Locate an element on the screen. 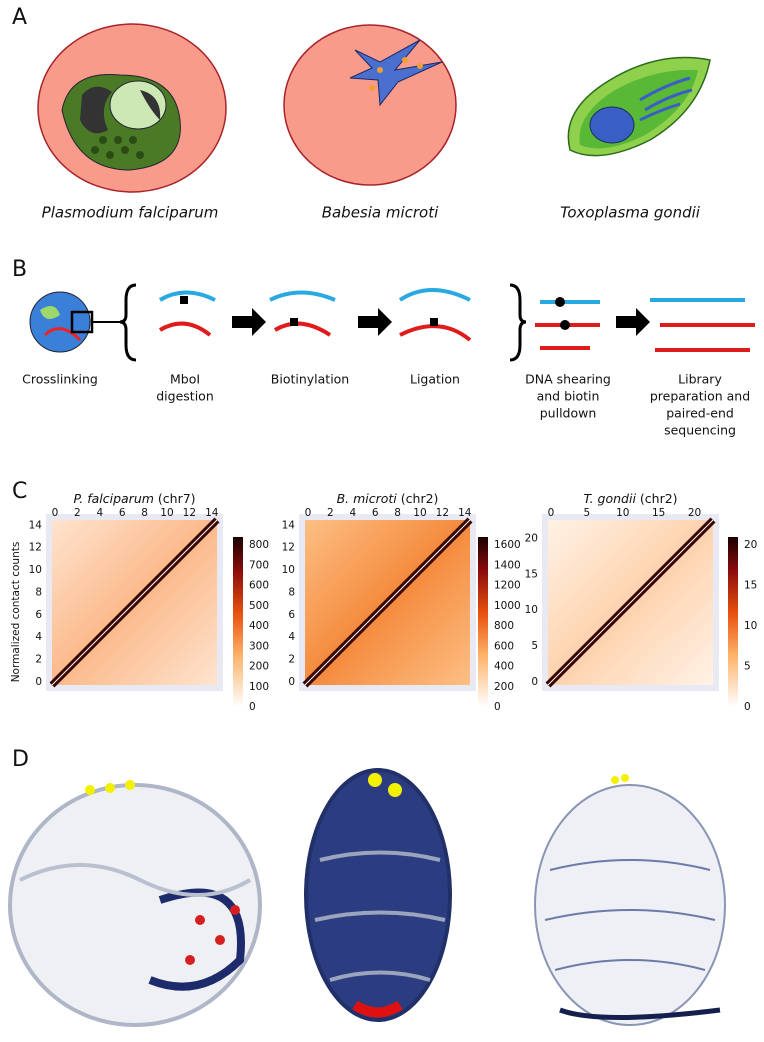  step-label: pulldown is located at coordinates (568, 413).